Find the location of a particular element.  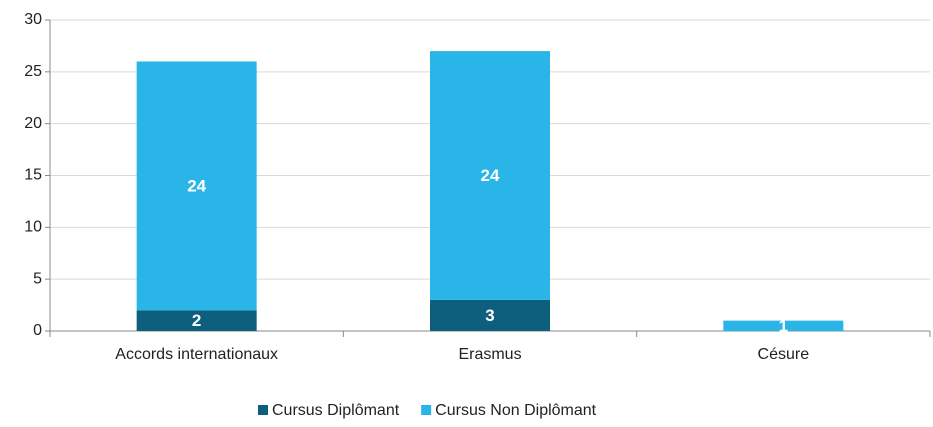

data-label: 3 is located at coordinates (489, 315).